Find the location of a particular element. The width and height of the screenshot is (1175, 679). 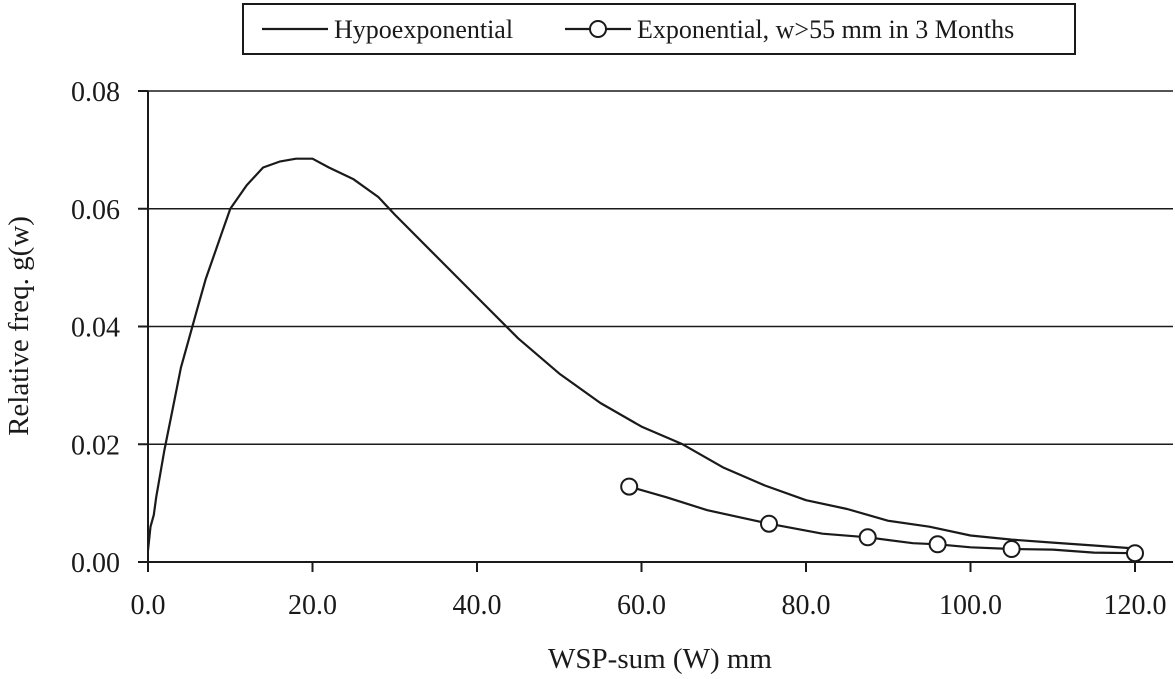

y-axis-title: Relative freq. g(w) is located at coordinates (19, 326).